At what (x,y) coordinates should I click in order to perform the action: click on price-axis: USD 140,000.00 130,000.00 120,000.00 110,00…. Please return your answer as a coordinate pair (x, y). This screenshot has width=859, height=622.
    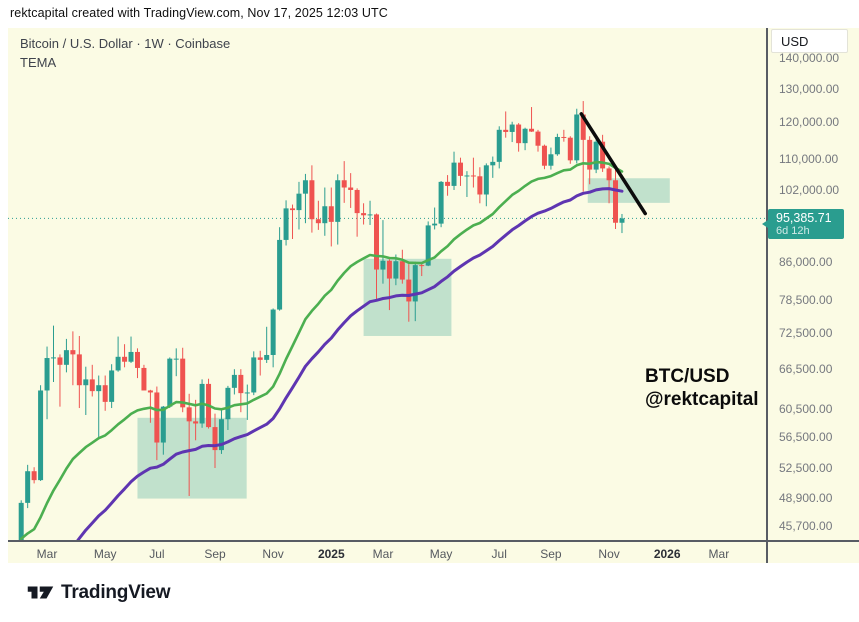
    Looking at the image, I should click on (810, 284).